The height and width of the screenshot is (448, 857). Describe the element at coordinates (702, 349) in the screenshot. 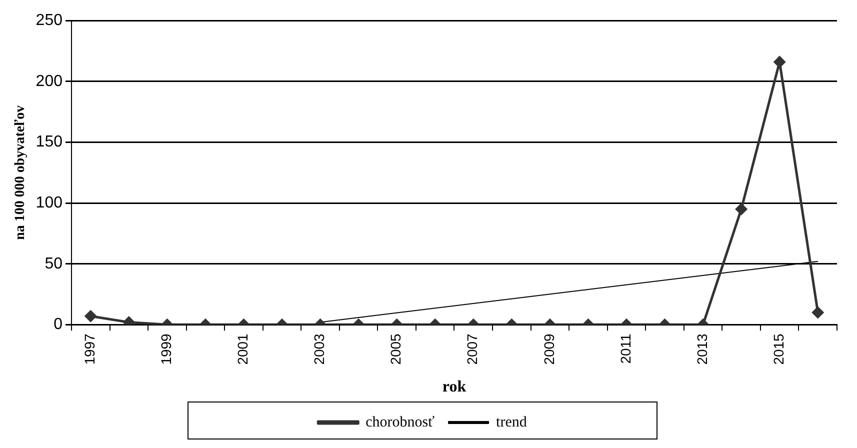

I see `x-tick-label: 2013` at that location.